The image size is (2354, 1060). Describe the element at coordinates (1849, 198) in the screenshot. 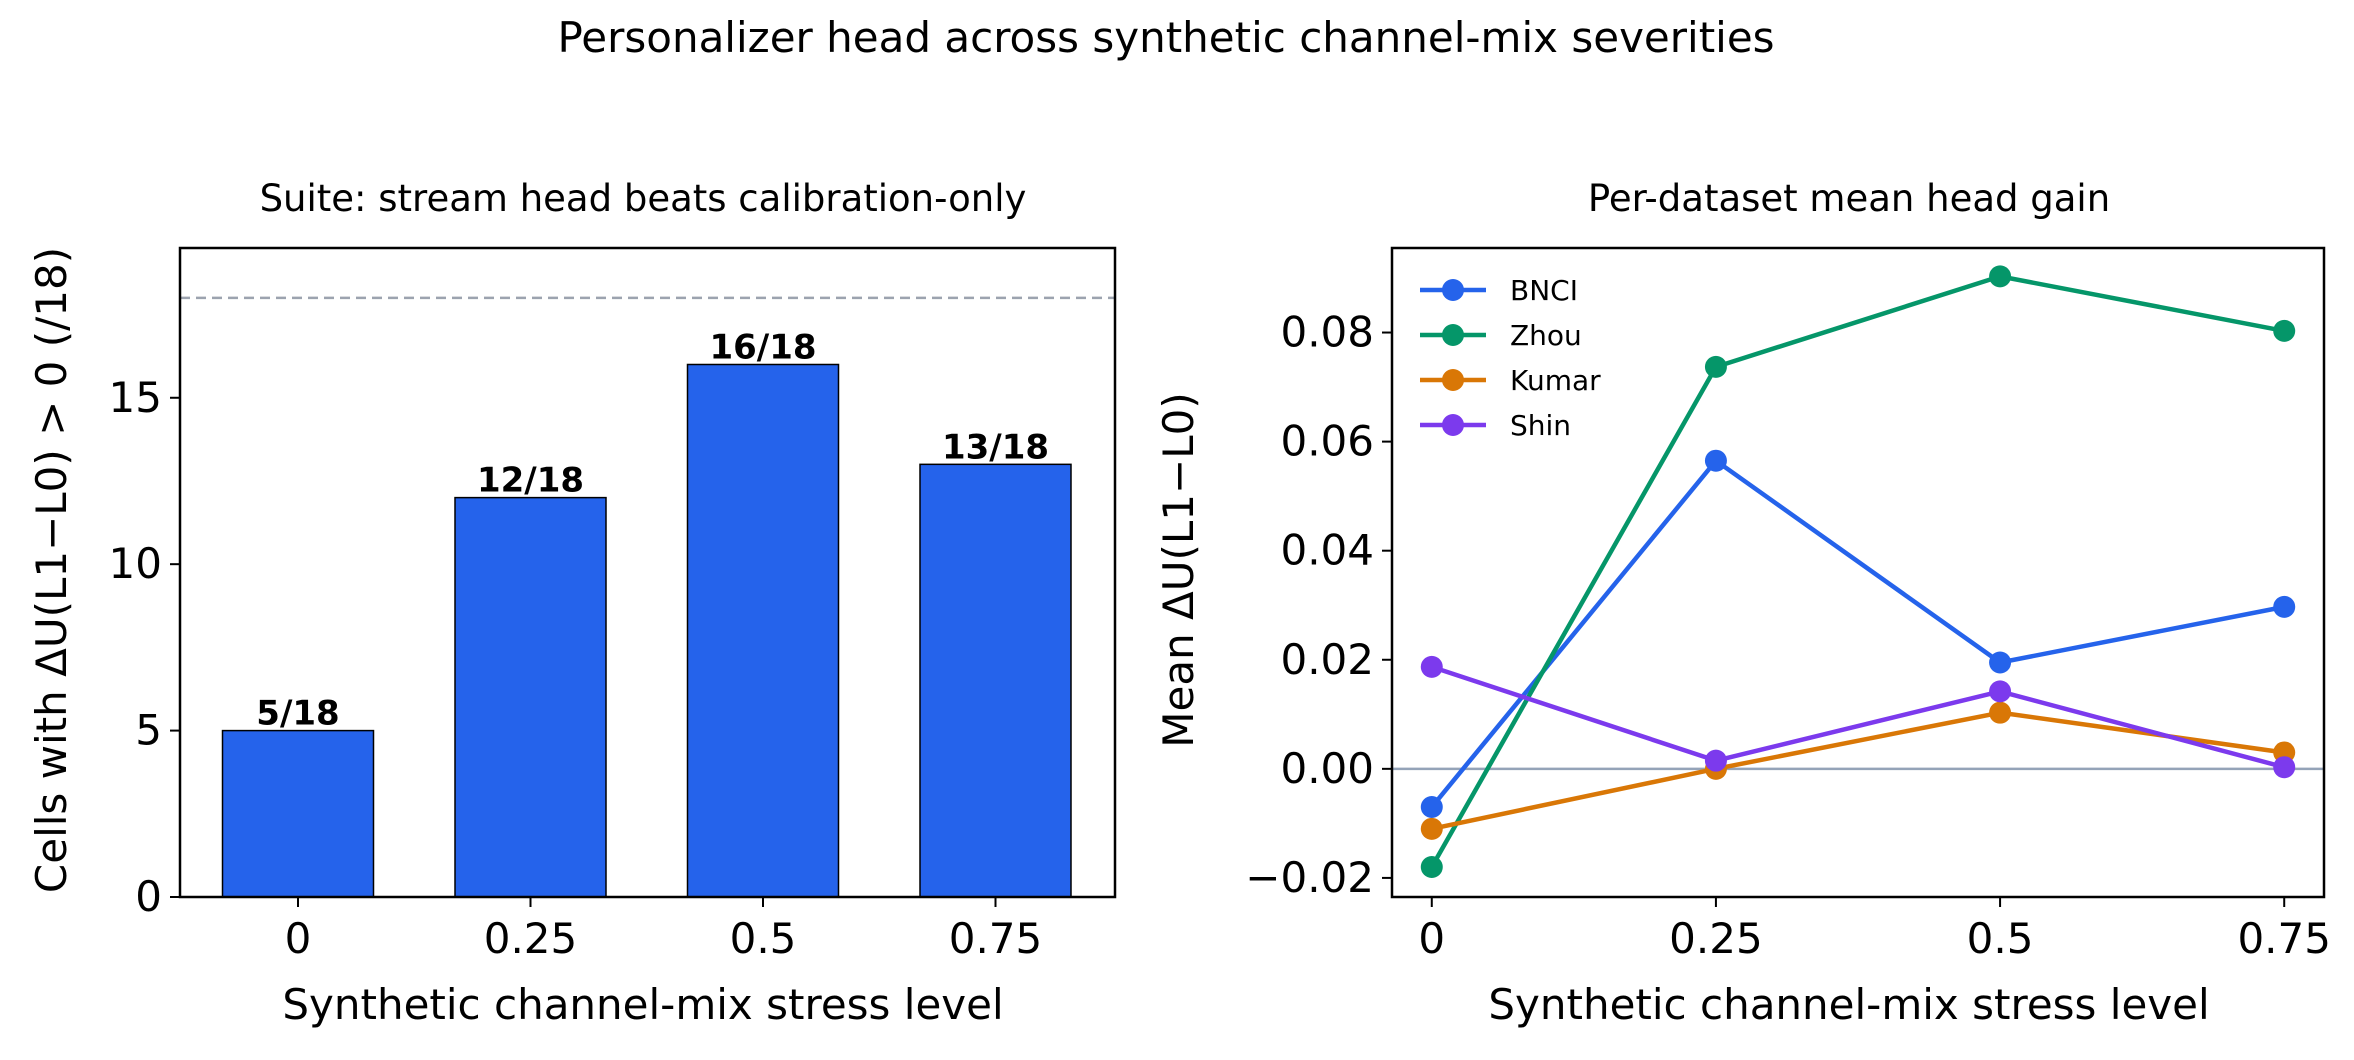

I see `line-chart-title: Per-dataset mean head gain` at that location.